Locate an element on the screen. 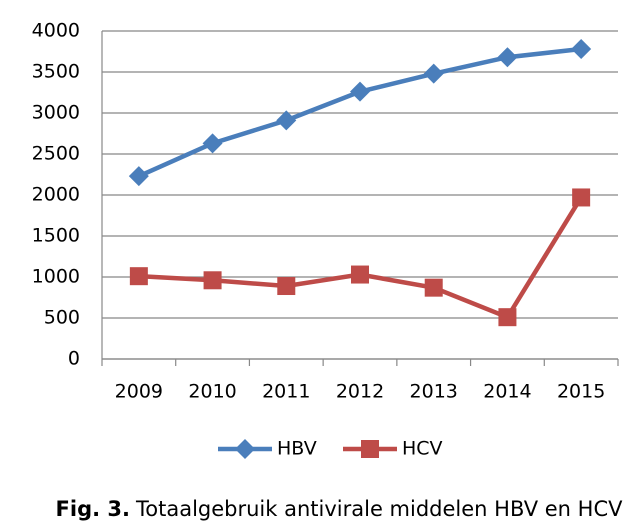 The width and height of the screenshot is (640, 529). y-tick-label: 0 is located at coordinates (74, 359).